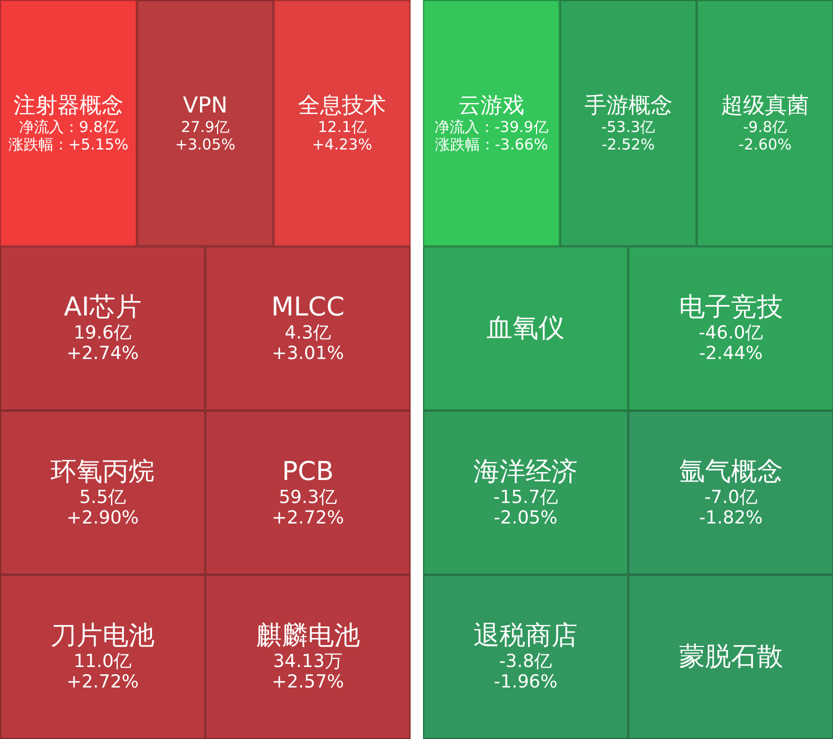 The width and height of the screenshot is (833, 739). I want to click on data-label: 59.3亿, so click(307, 497).